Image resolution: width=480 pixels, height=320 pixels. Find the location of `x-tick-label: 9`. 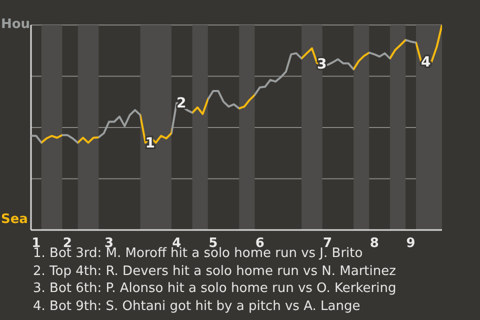

x-tick-label: 9 is located at coordinates (411, 244).